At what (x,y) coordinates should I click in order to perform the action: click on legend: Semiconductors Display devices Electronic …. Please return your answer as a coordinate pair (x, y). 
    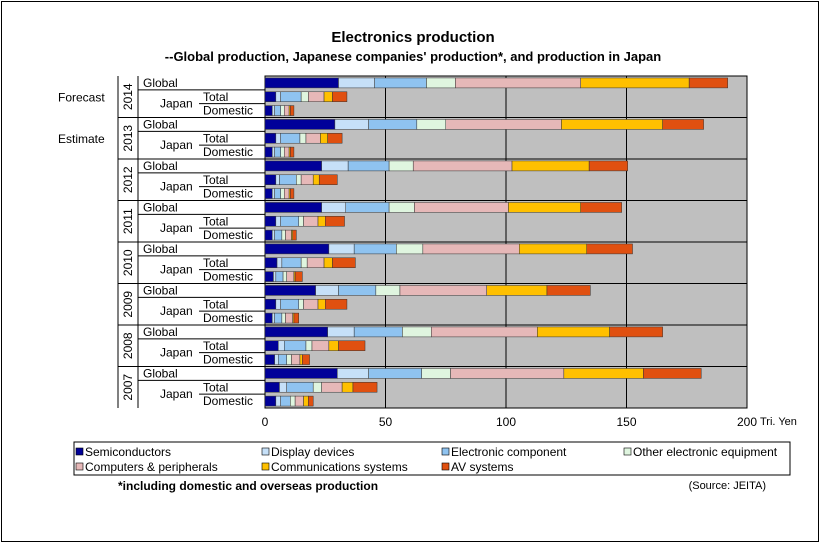
    Looking at the image, I should click on (432, 458).